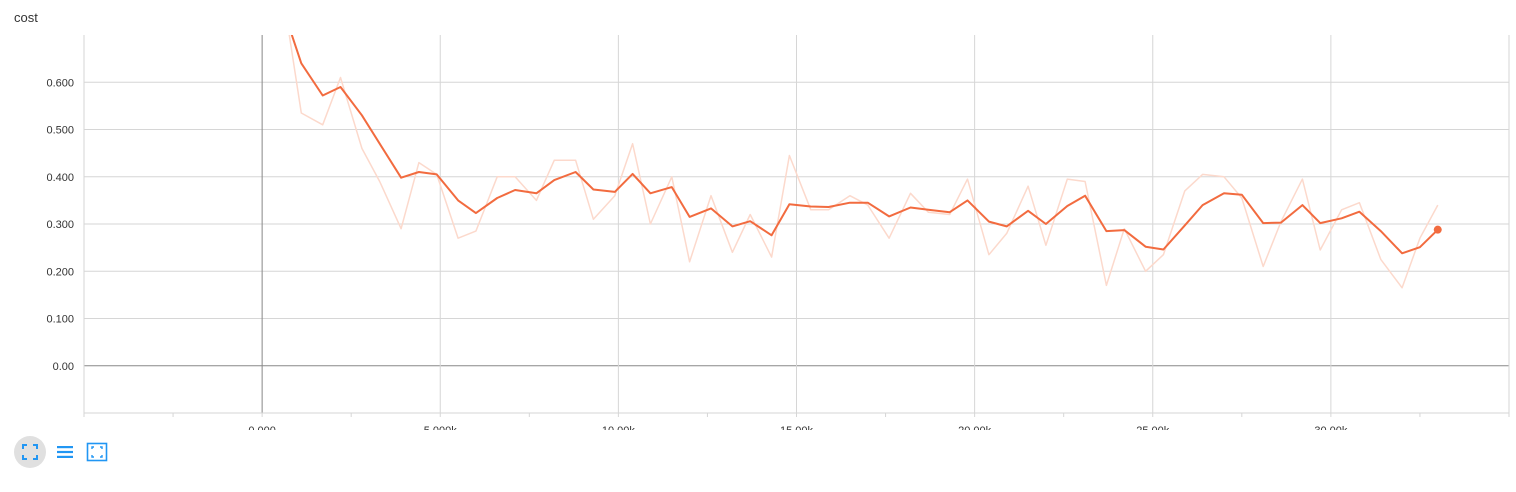 The image size is (1516, 492). I want to click on list-icon, so click(65, 452).